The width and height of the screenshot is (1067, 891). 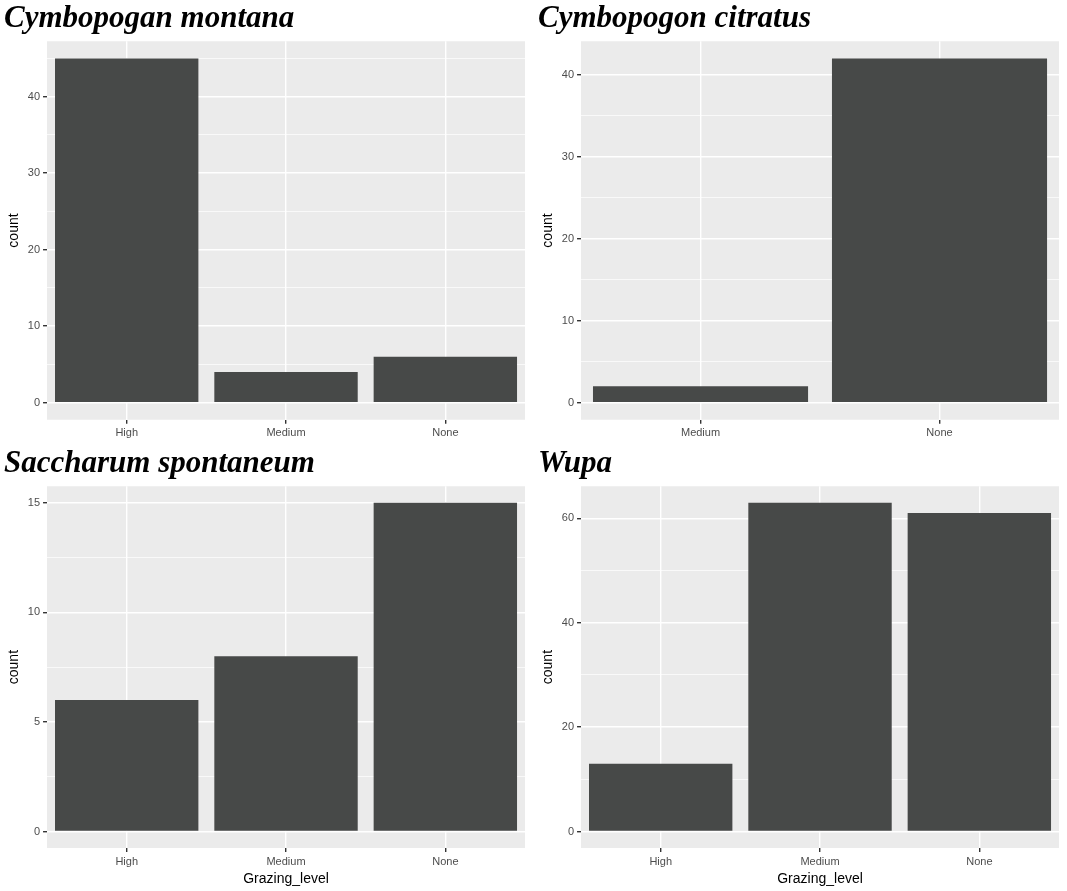 What do you see at coordinates (575, 461) in the screenshot?
I see `chart-title: Wupa` at bounding box center [575, 461].